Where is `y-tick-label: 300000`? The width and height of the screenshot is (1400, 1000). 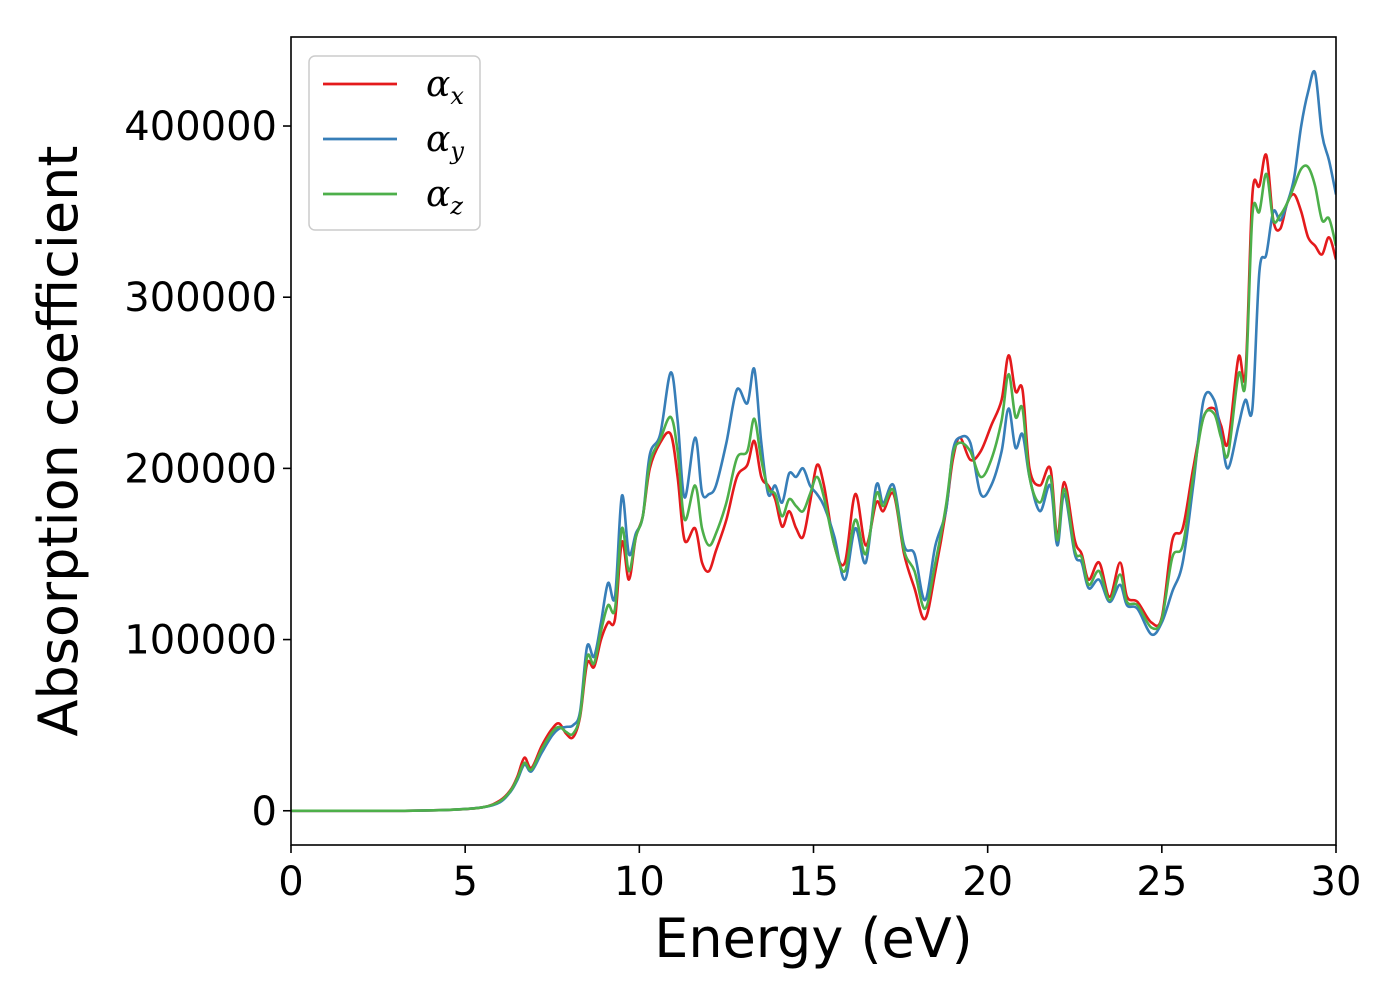
y-tick-label: 300000 is located at coordinates (200, 298).